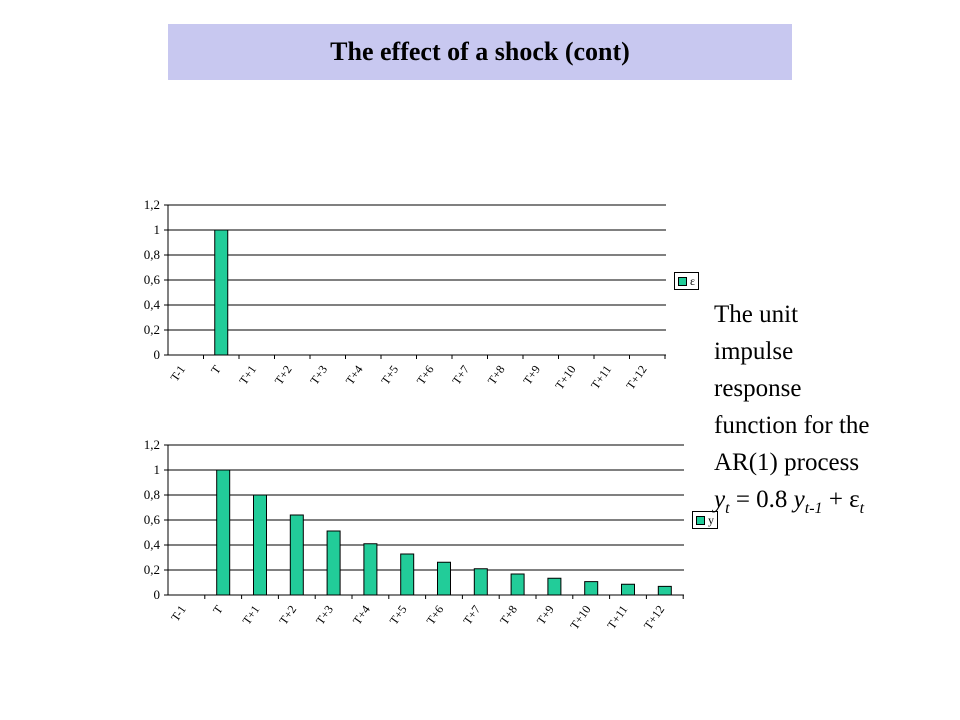  Describe the element at coordinates (792, 425) in the screenshot. I see `caption-line: function for the` at that location.